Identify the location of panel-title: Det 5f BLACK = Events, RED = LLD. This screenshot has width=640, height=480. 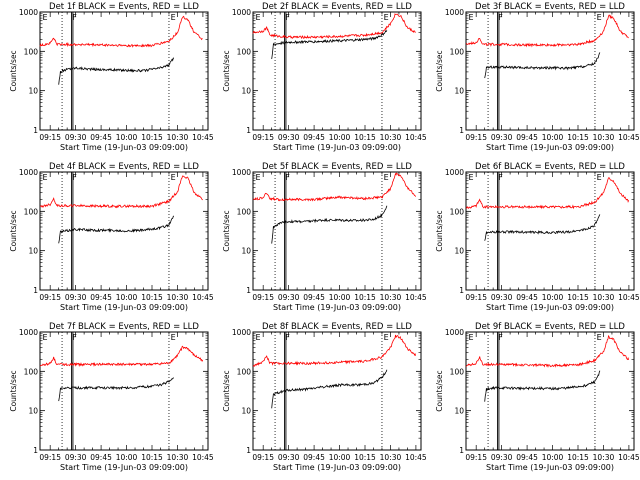
(337, 167).